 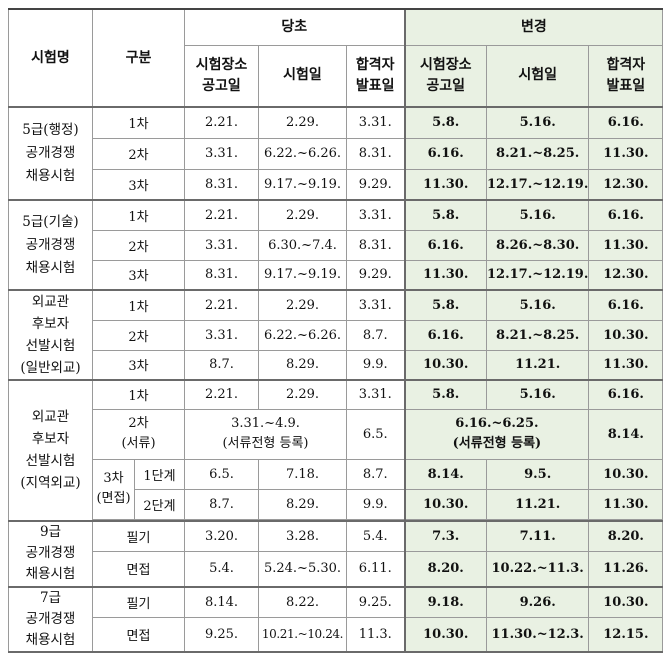 What do you see at coordinates (221, 76) in the screenshot?
I see `header-original-notice-date: 시험장소 공고일` at bounding box center [221, 76].